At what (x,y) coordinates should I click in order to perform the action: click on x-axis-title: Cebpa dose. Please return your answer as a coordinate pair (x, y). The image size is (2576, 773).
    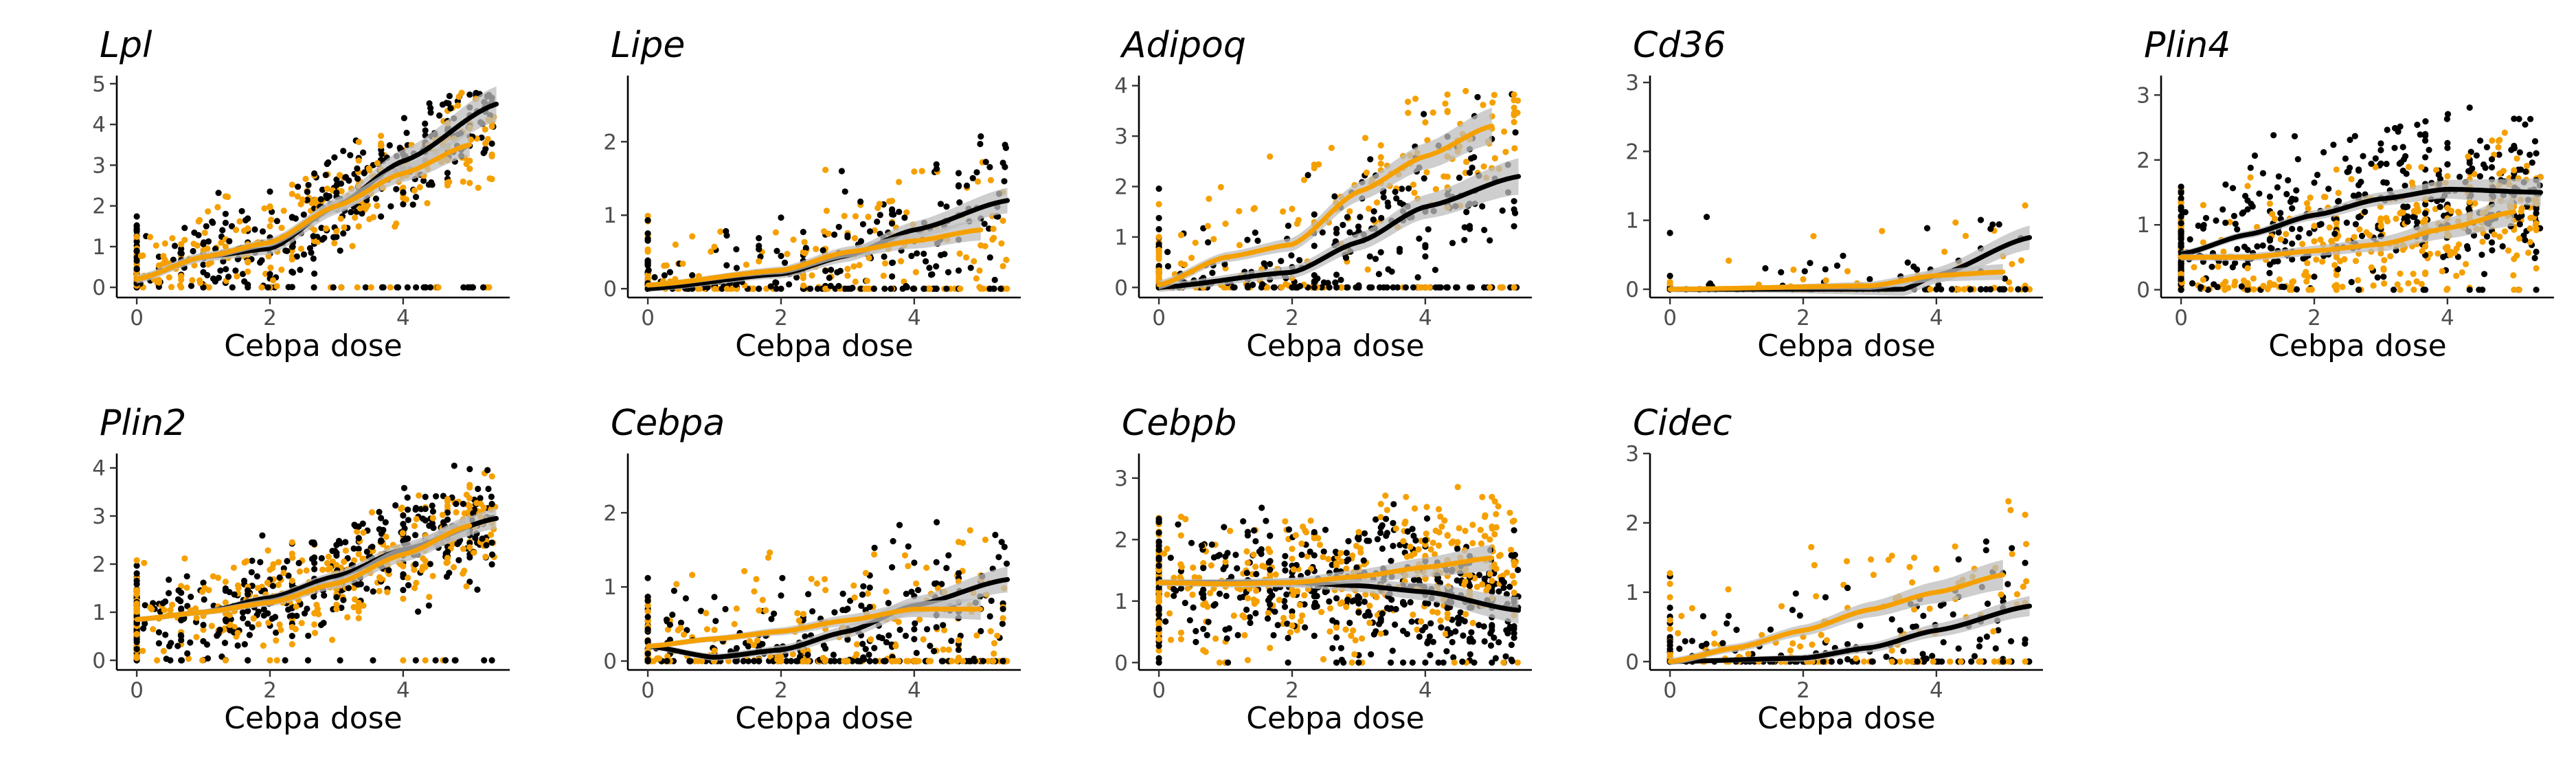
    Looking at the image, I should click on (1335, 345).